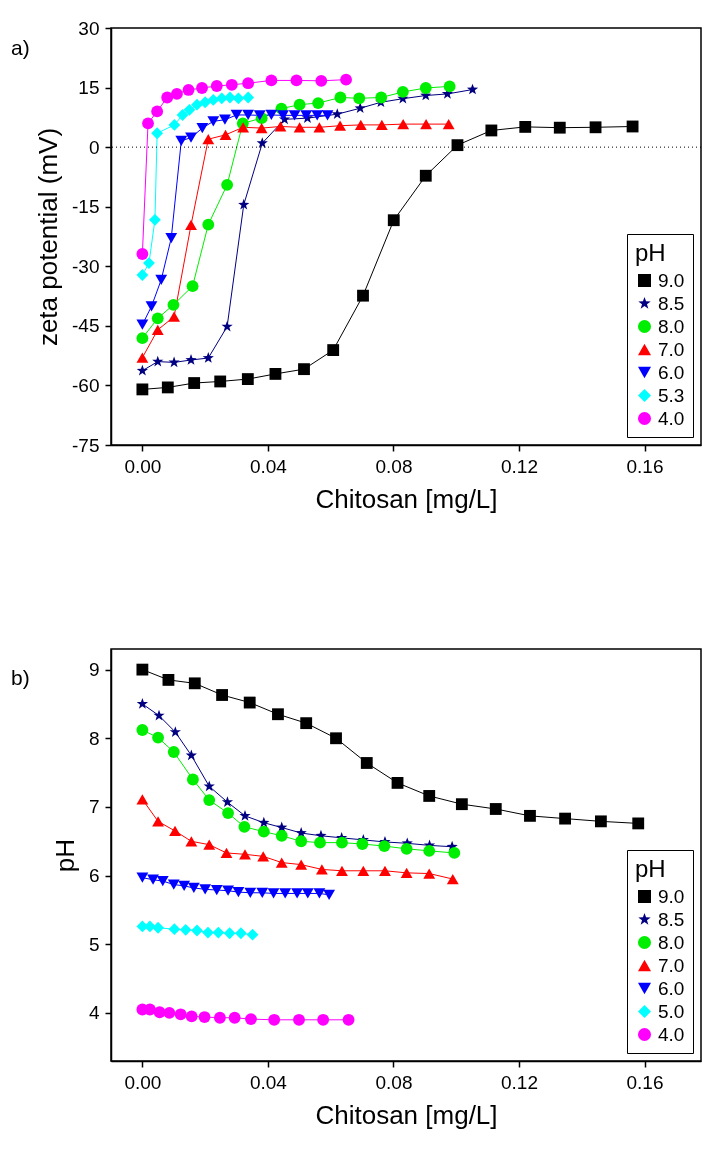  Describe the element at coordinates (519, 466) in the screenshot. I see `x-tick-label: 0.12` at that location.